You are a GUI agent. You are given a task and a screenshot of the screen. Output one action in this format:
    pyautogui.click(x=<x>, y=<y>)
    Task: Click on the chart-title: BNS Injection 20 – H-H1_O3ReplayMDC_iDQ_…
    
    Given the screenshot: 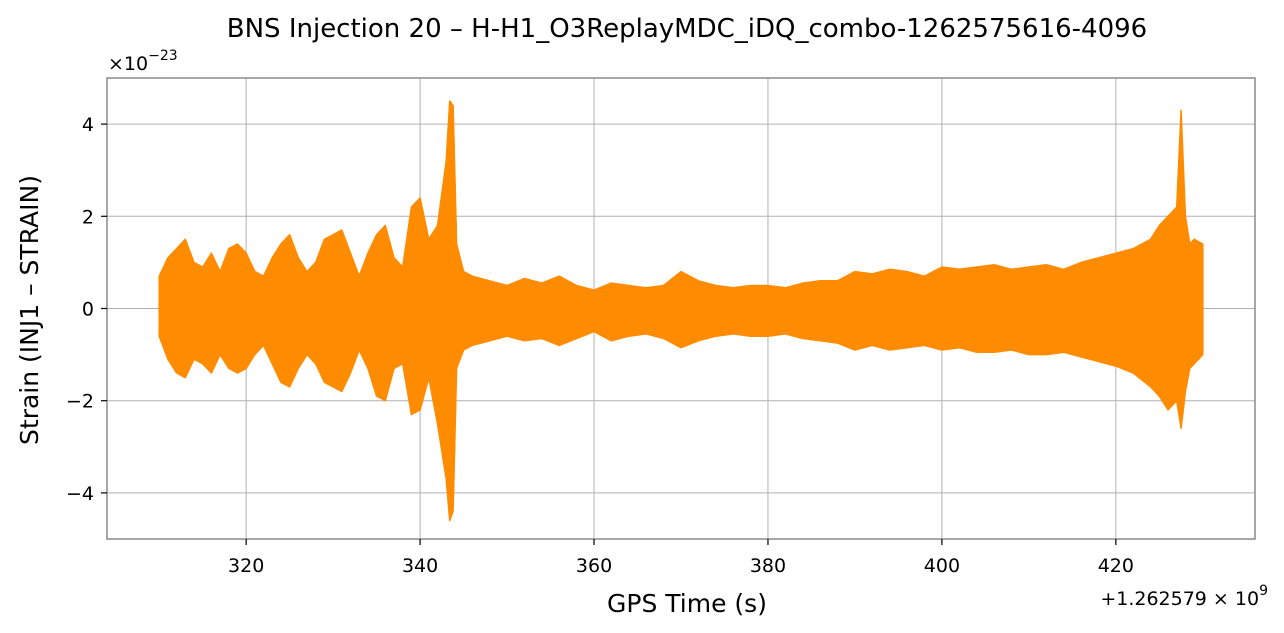 What is the action you would take?
    pyautogui.click(x=687, y=29)
    